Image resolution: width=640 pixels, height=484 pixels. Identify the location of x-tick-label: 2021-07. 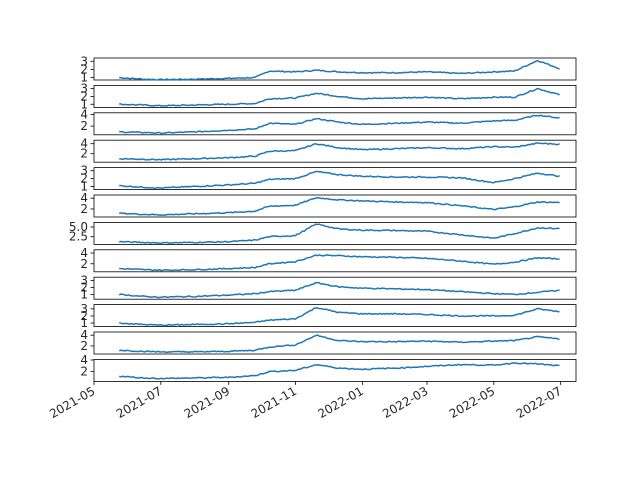
(139, 402).